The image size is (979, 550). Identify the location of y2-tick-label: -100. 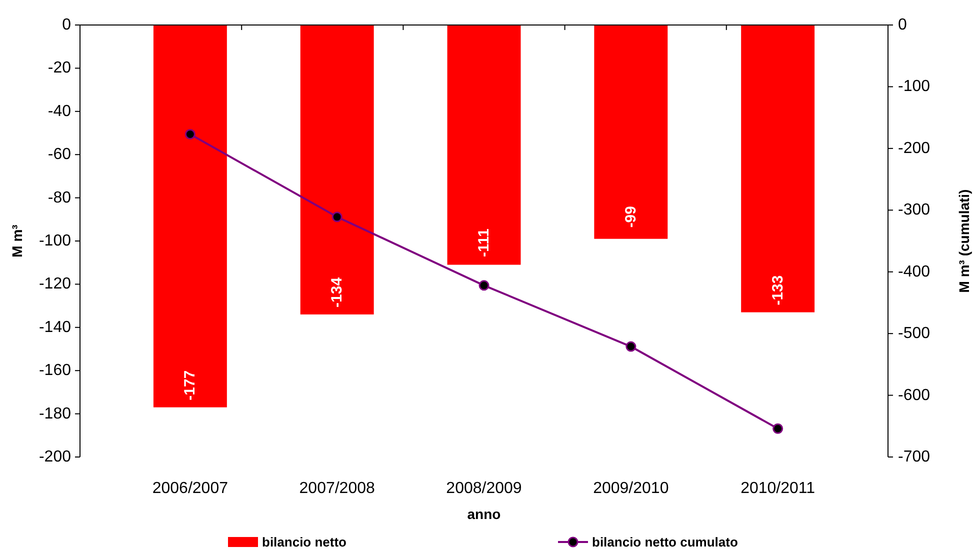
(914, 87).